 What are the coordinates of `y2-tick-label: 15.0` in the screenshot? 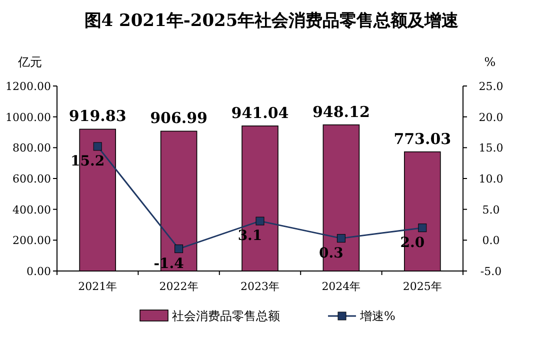 It's located at (491, 148).